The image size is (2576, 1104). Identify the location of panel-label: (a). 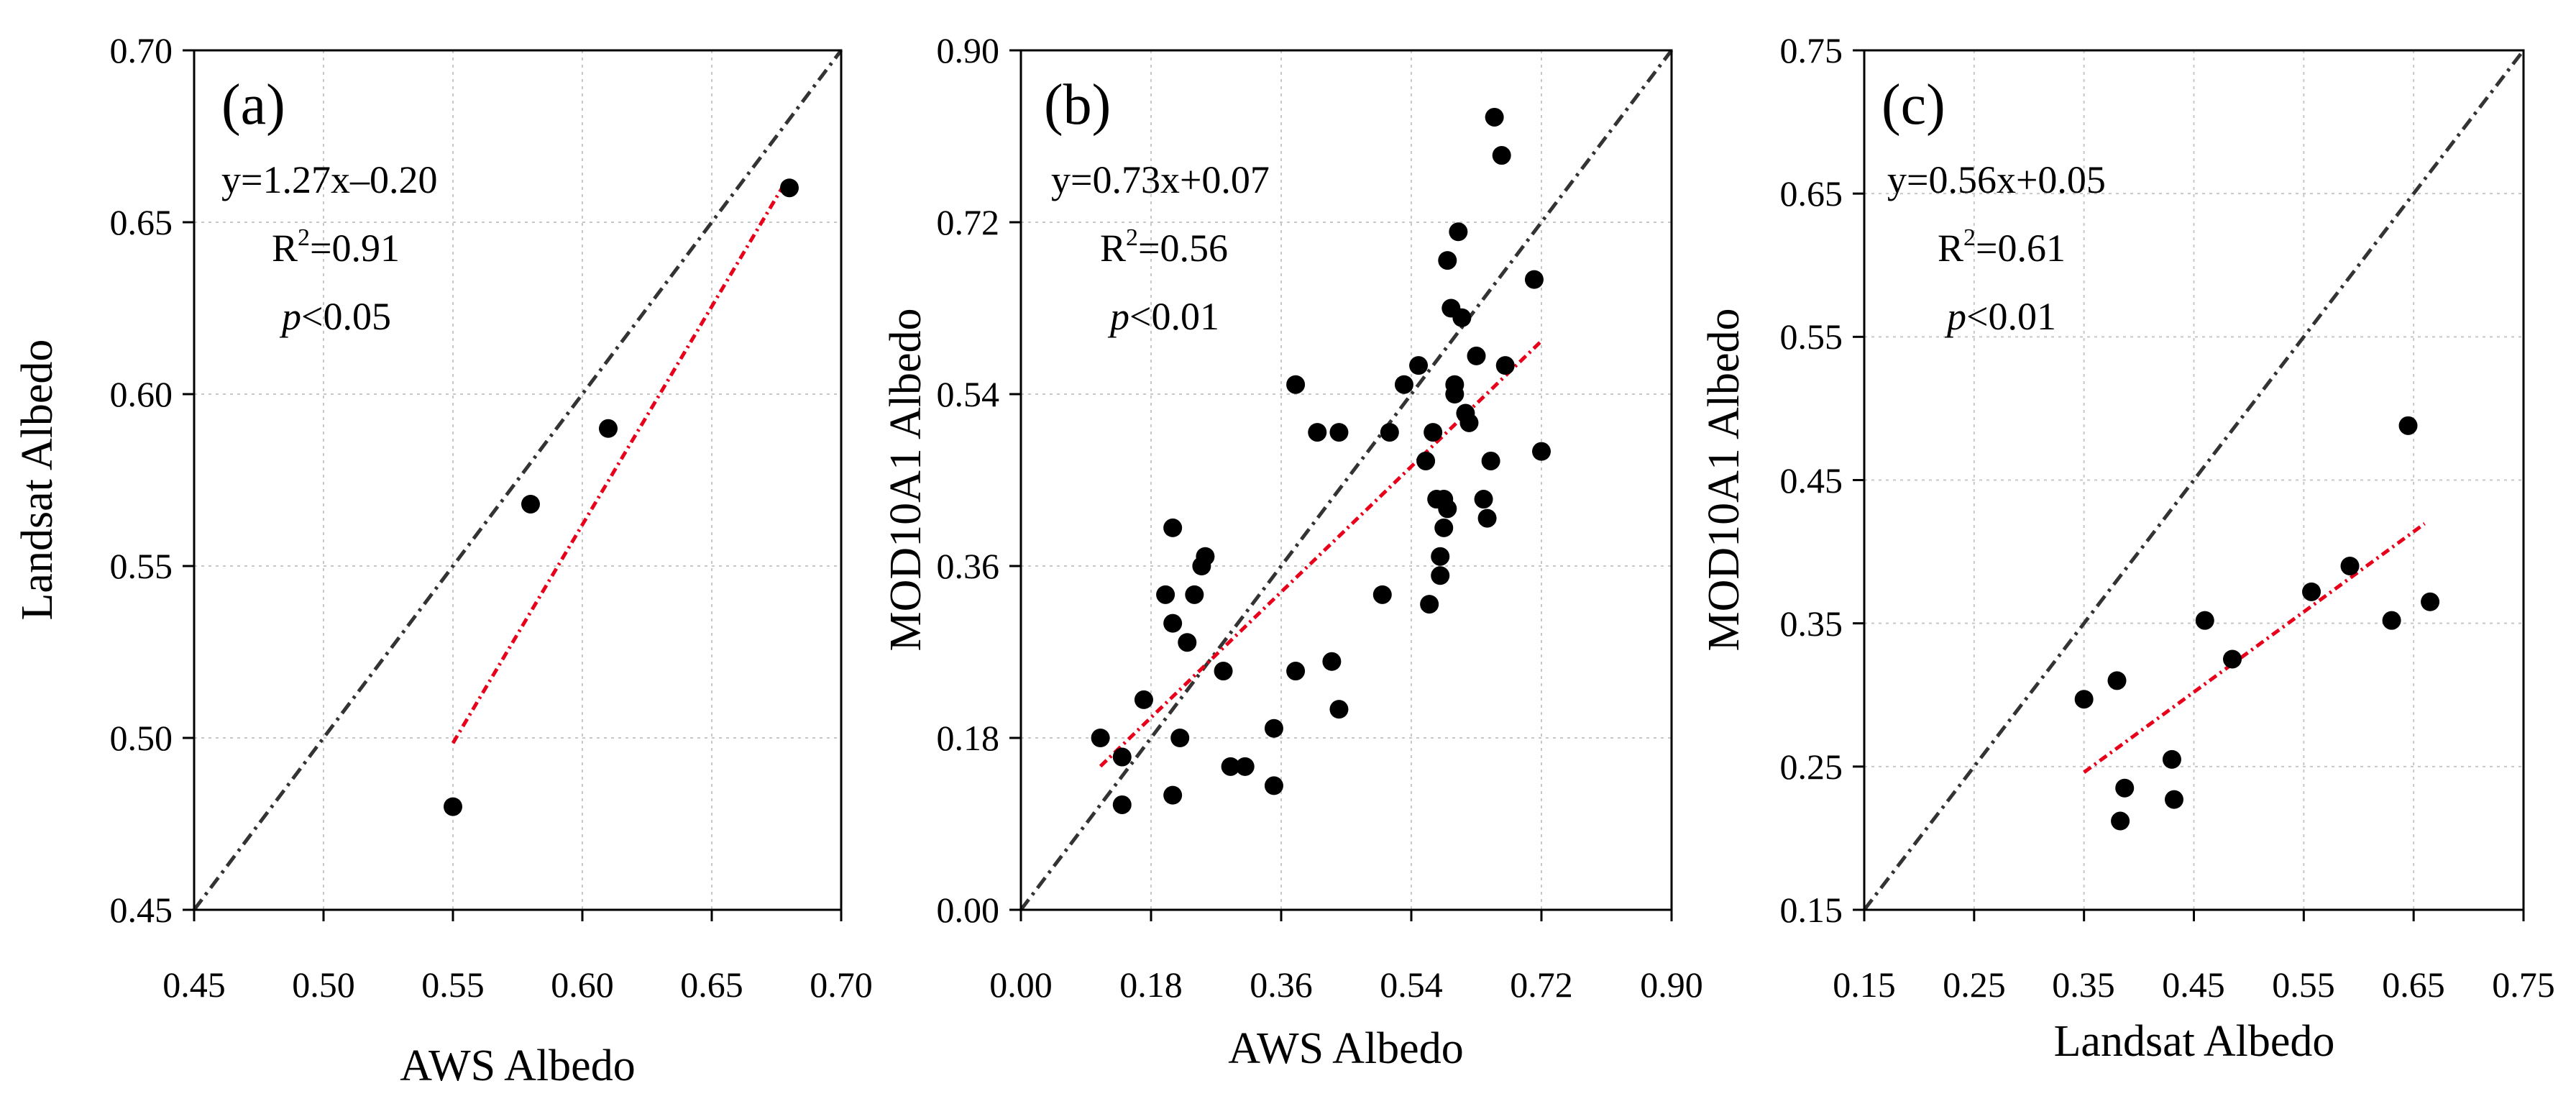
(253, 105).